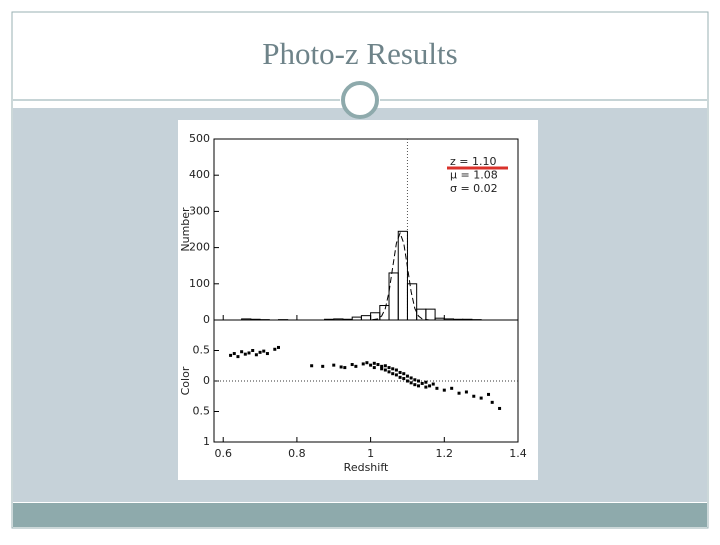 The height and width of the screenshot is (545, 720). I want to click on y-tick-label: 100, so click(199, 283).